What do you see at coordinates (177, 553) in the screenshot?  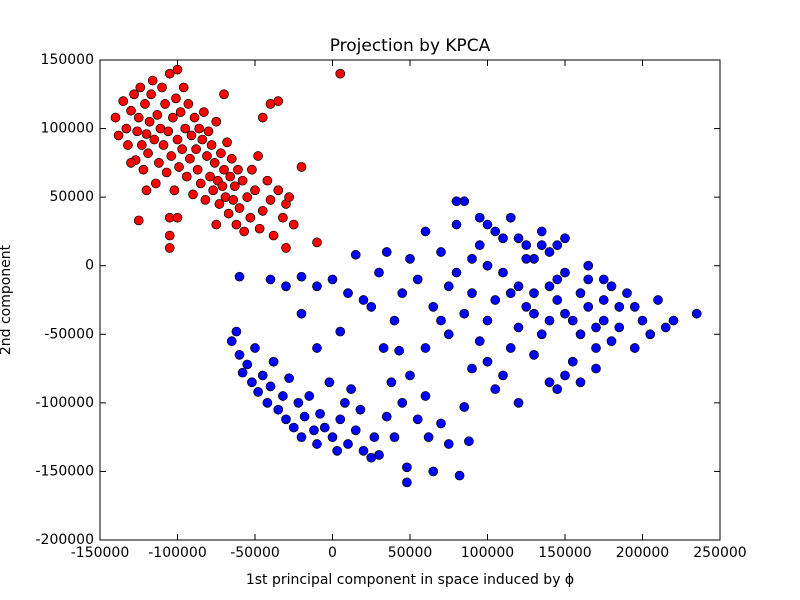 I see `x-tick-label: -100000` at bounding box center [177, 553].